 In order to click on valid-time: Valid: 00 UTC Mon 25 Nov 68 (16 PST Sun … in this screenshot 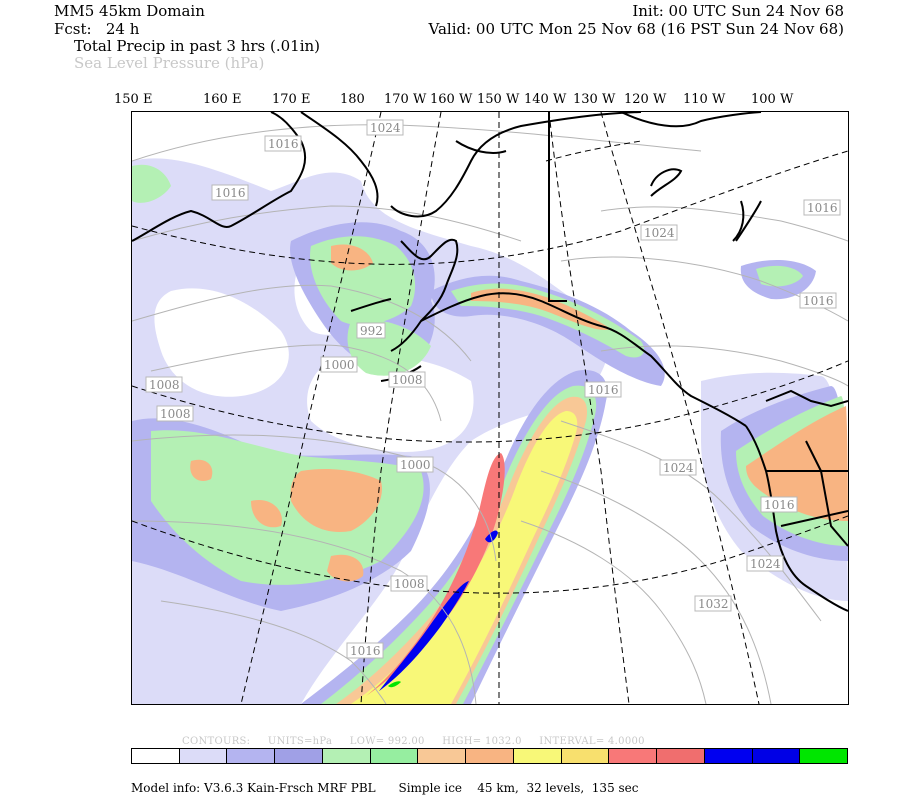, I will do `click(636, 29)`.